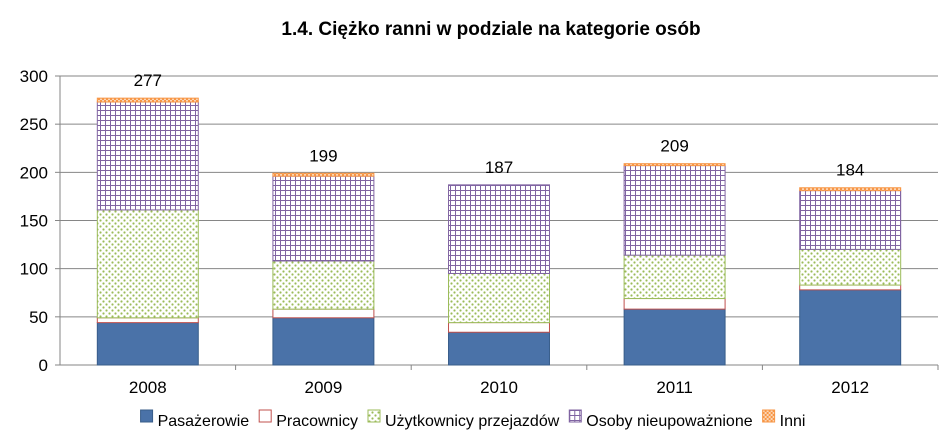 The image size is (946, 441). I want to click on legend-label: Użytkownicy przejazdów, so click(472, 421).